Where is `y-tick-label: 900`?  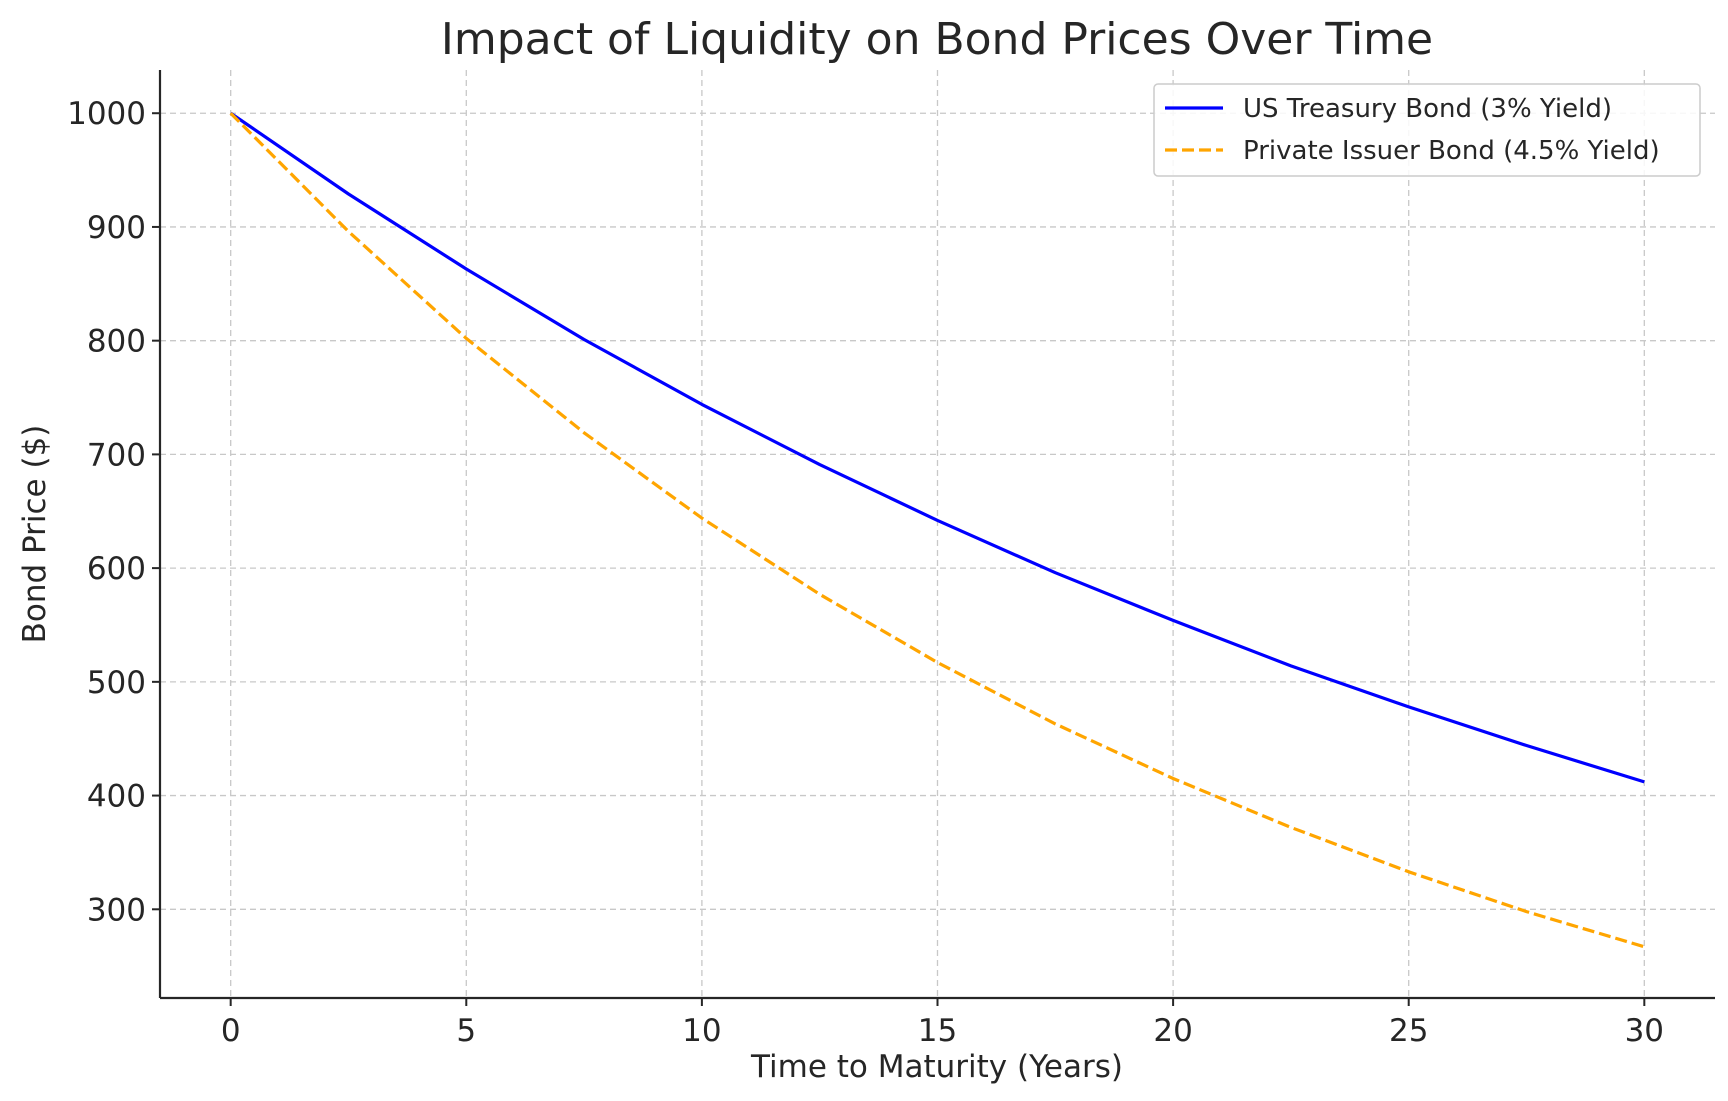 y-tick-label: 900 is located at coordinates (116, 228).